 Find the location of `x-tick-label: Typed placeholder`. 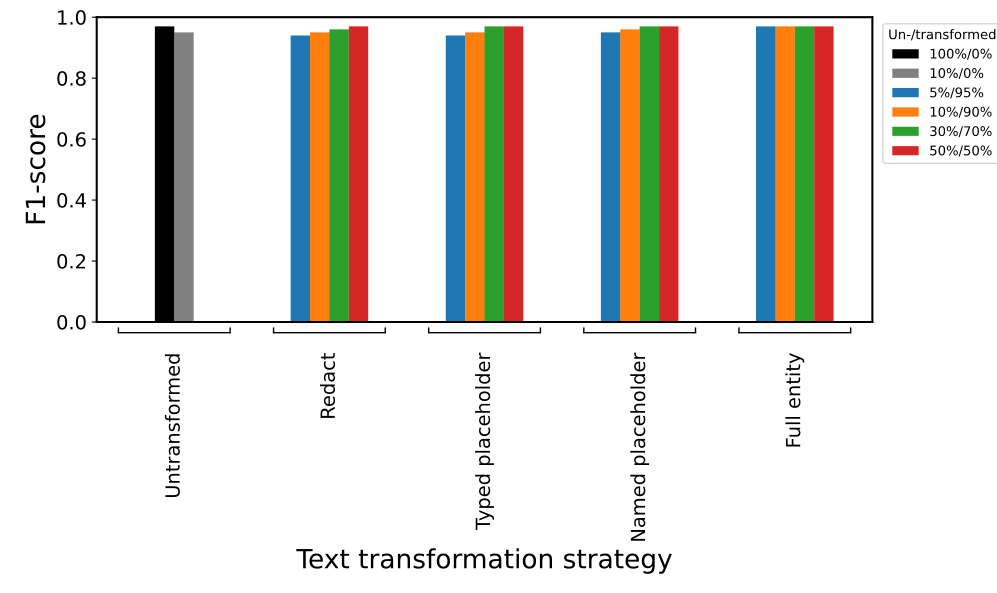

x-tick-label: Typed placeholder is located at coordinates (484, 441).